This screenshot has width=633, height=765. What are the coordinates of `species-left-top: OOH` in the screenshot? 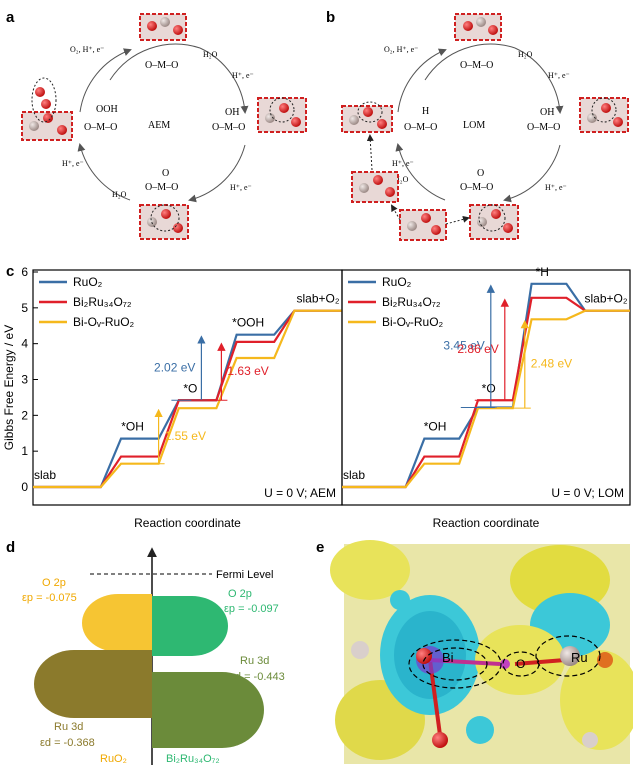 It's located at (107, 109).